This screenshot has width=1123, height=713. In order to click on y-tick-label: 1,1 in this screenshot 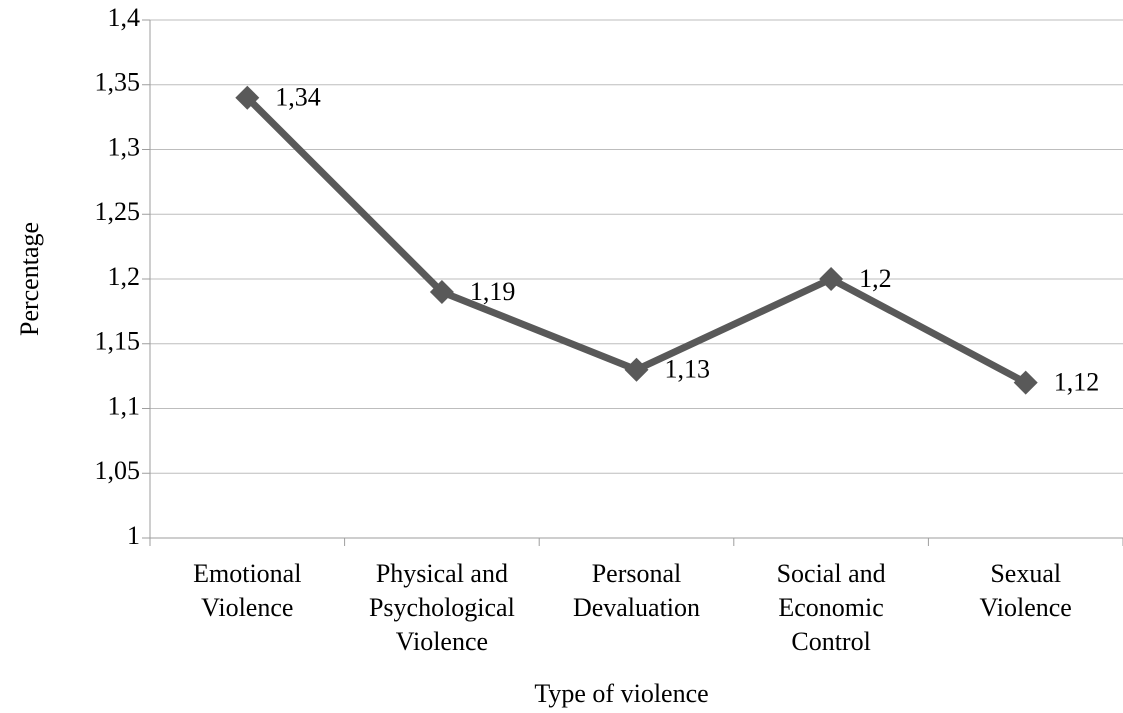, I will do `click(124, 405)`.